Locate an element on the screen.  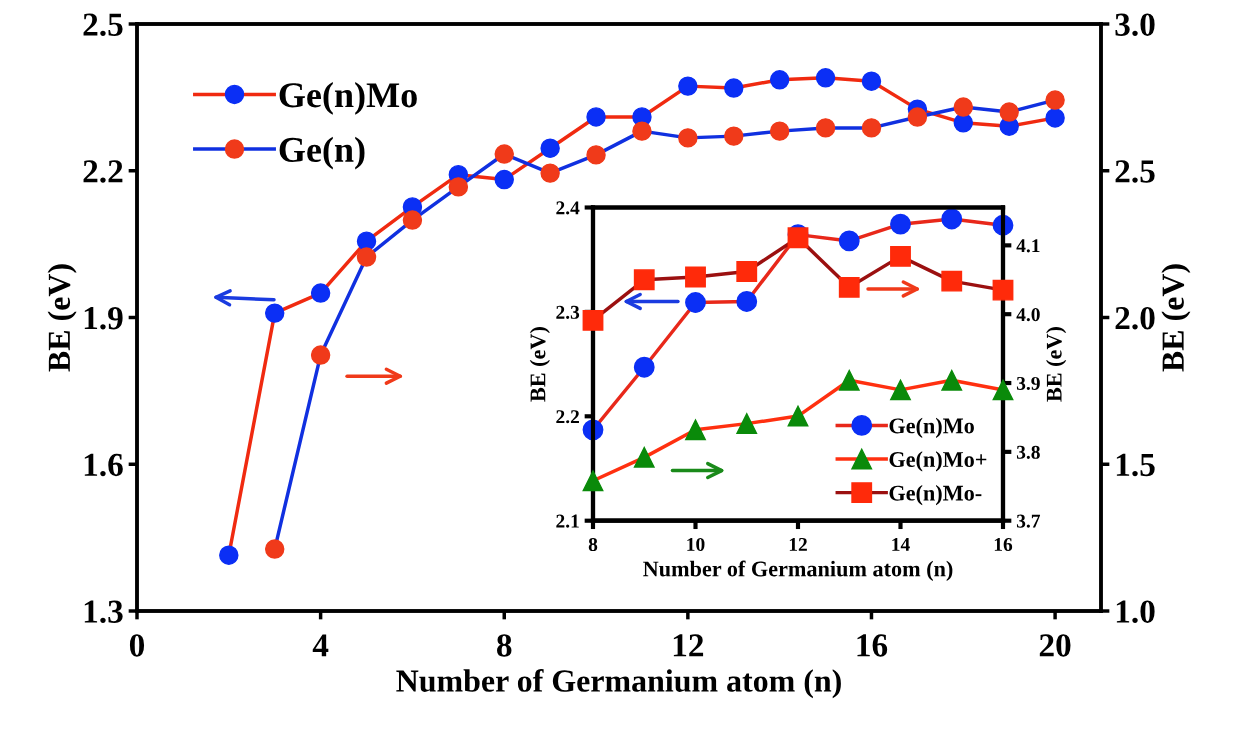
y-tick-label: 2.1 is located at coordinates (567, 521).